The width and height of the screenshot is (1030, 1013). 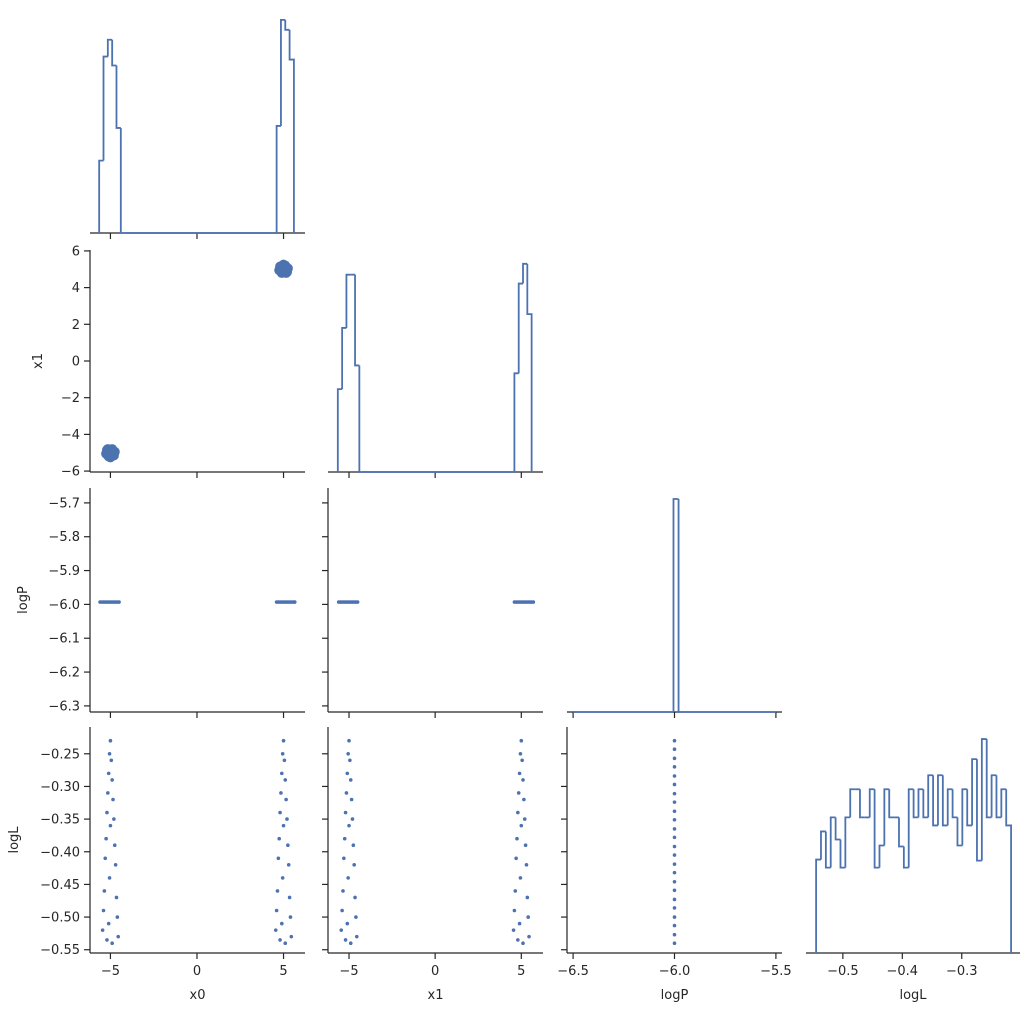 What do you see at coordinates (60, 754) in the screenshot?
I see `y-tick-label: −0.25` at bounding box center [60, 754].